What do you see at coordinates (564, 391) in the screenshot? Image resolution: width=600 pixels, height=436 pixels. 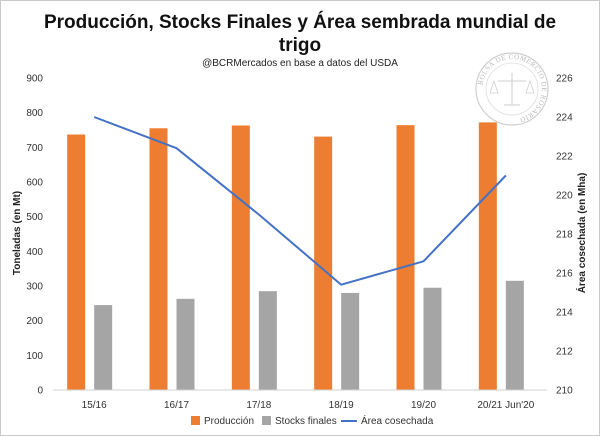 I see `y-right-tick-label: 210` at bounding box center [564, 391].